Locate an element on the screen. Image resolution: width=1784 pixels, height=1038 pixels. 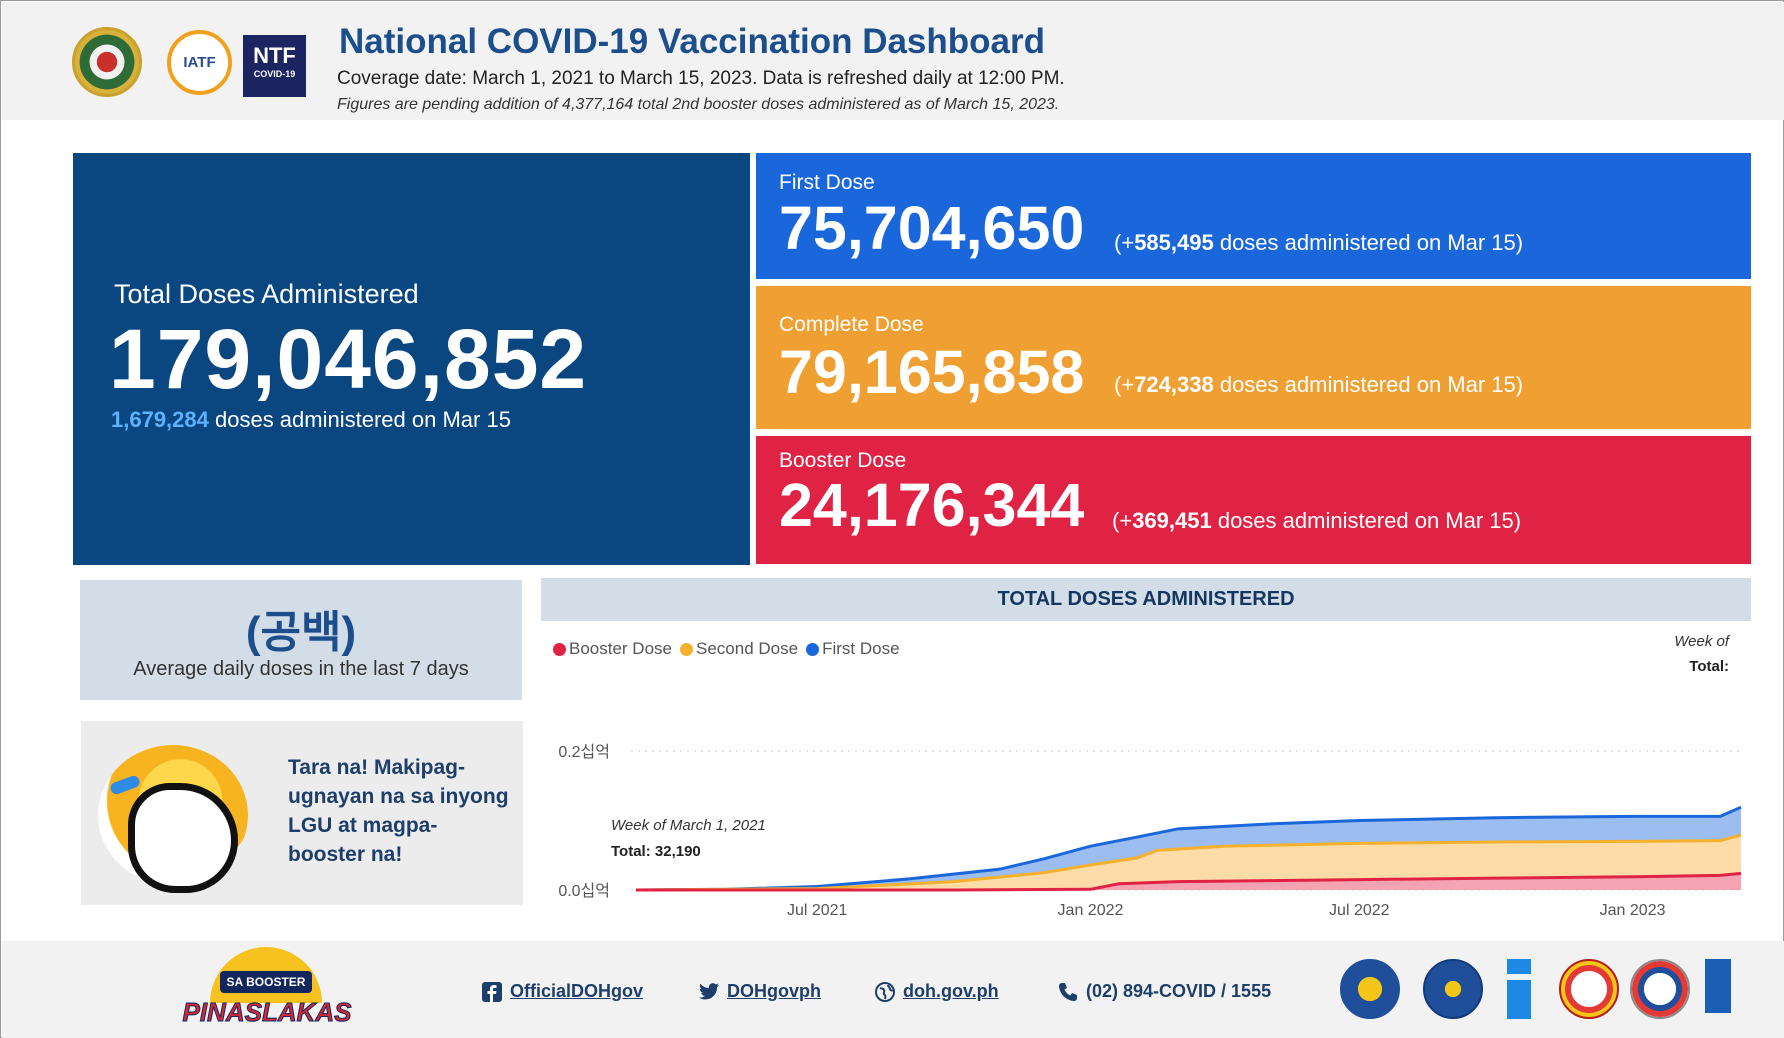
series-area-second-dose is located at coordinates (1188, 862).